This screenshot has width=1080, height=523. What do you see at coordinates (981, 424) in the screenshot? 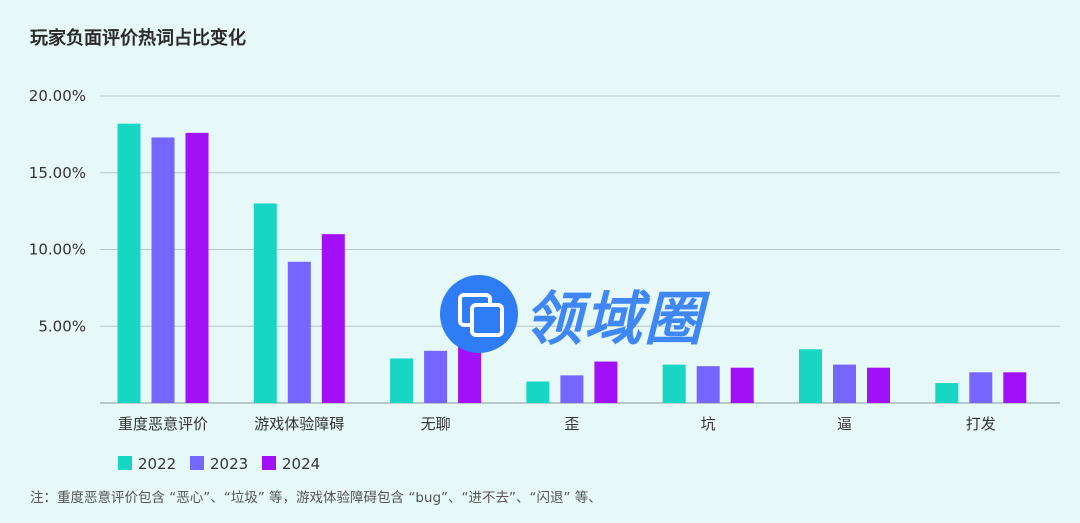
I see `x-tick-label: 打发` at bounding box center [981, 424].